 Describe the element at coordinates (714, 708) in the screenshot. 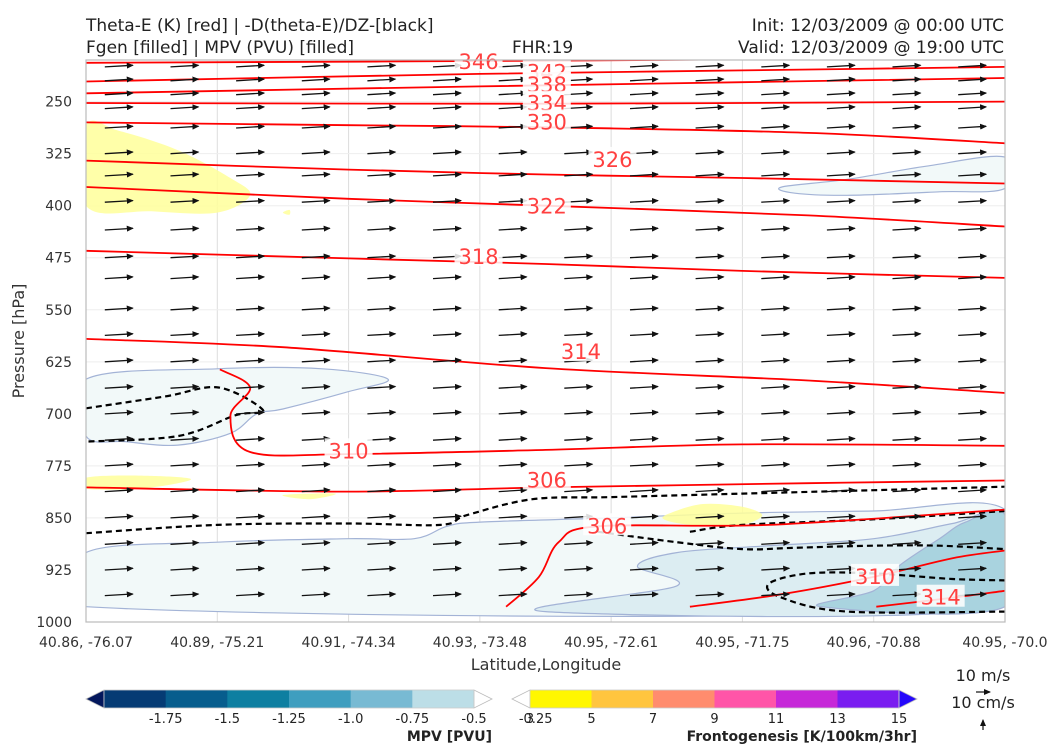

I see `fgen-colorbar: 3 5 7 9 11 13 15` at that location.